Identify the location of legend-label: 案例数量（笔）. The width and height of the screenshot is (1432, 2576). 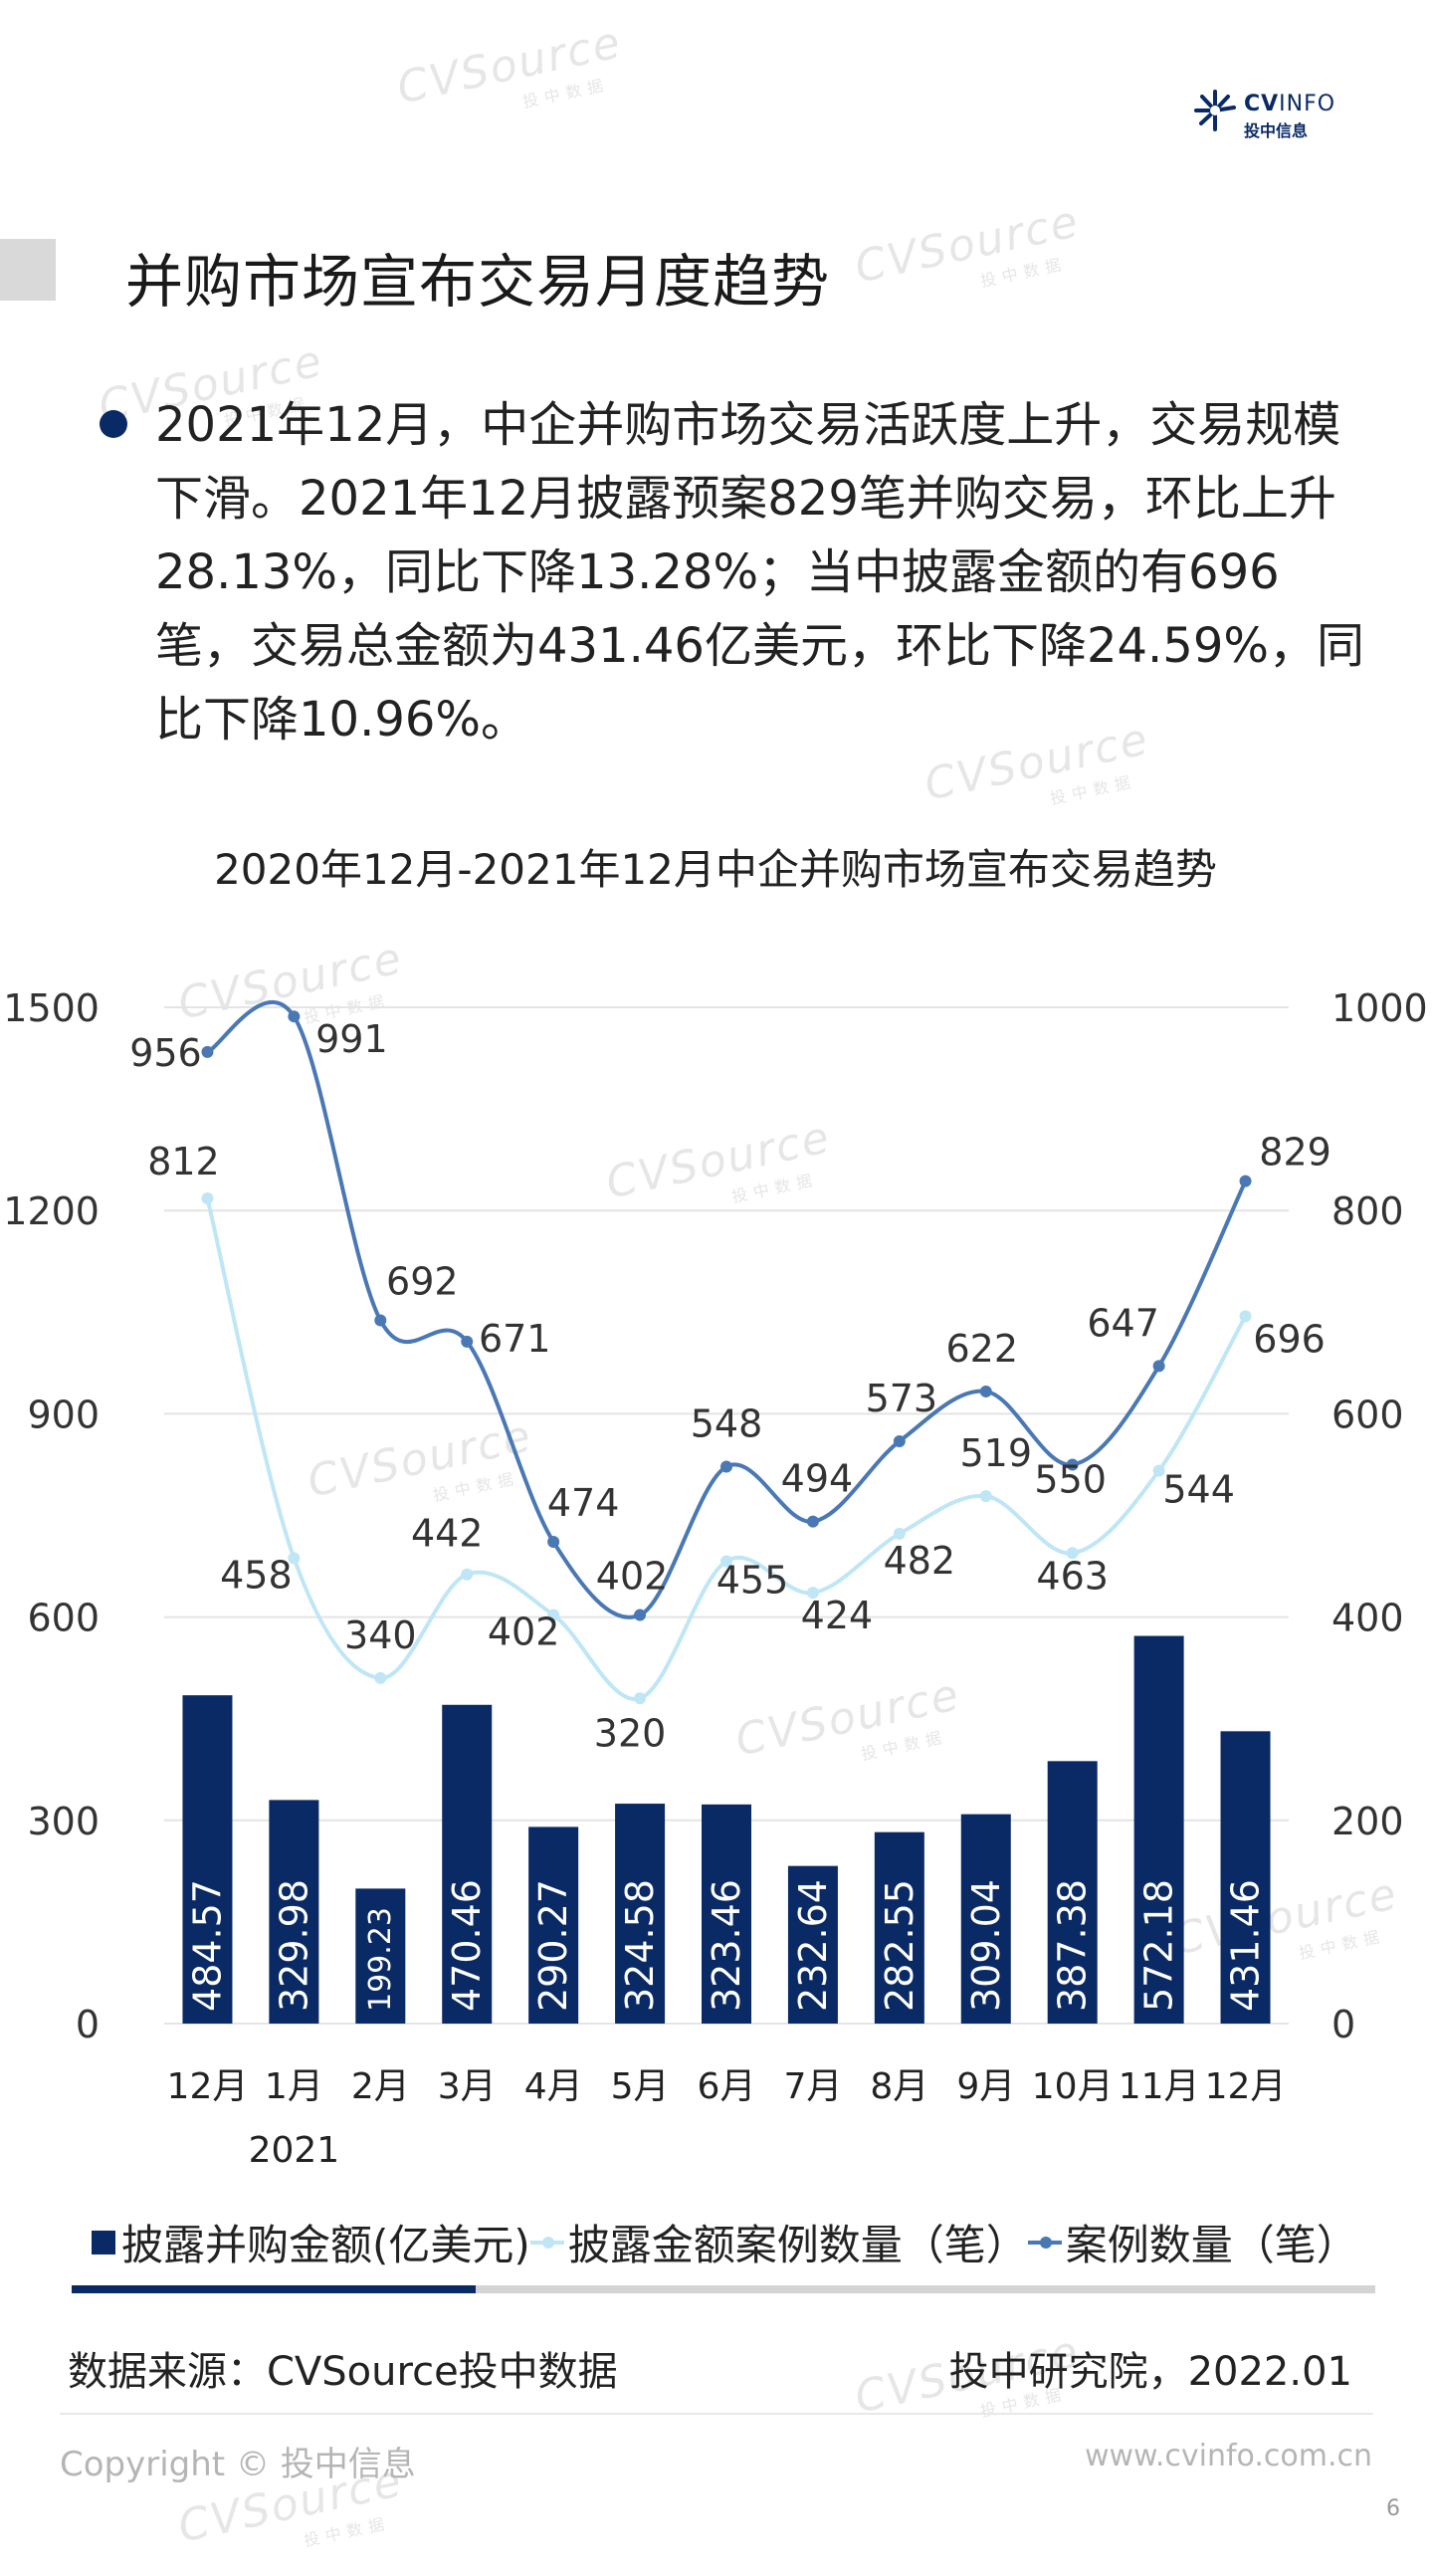
(1211, 2245).